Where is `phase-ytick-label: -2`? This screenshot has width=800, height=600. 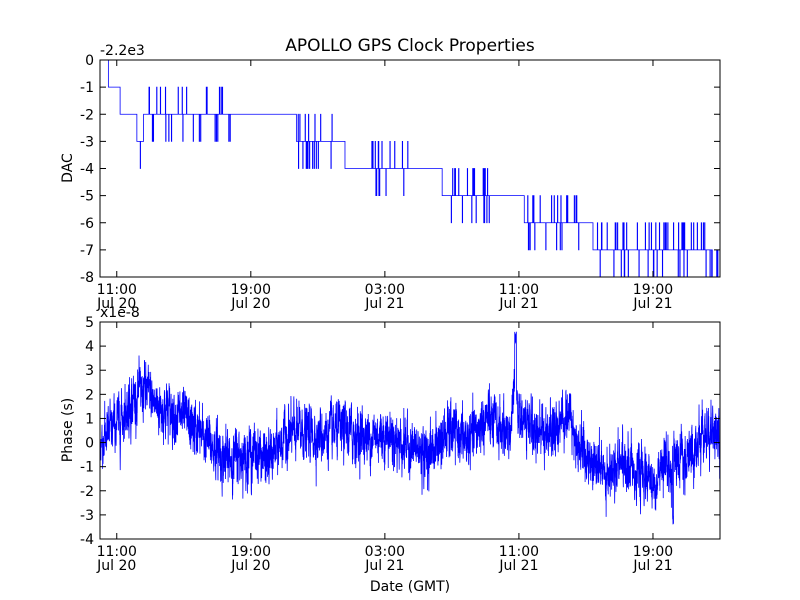
phase-ytick-label: -2 is located at coordinates (87, 492).